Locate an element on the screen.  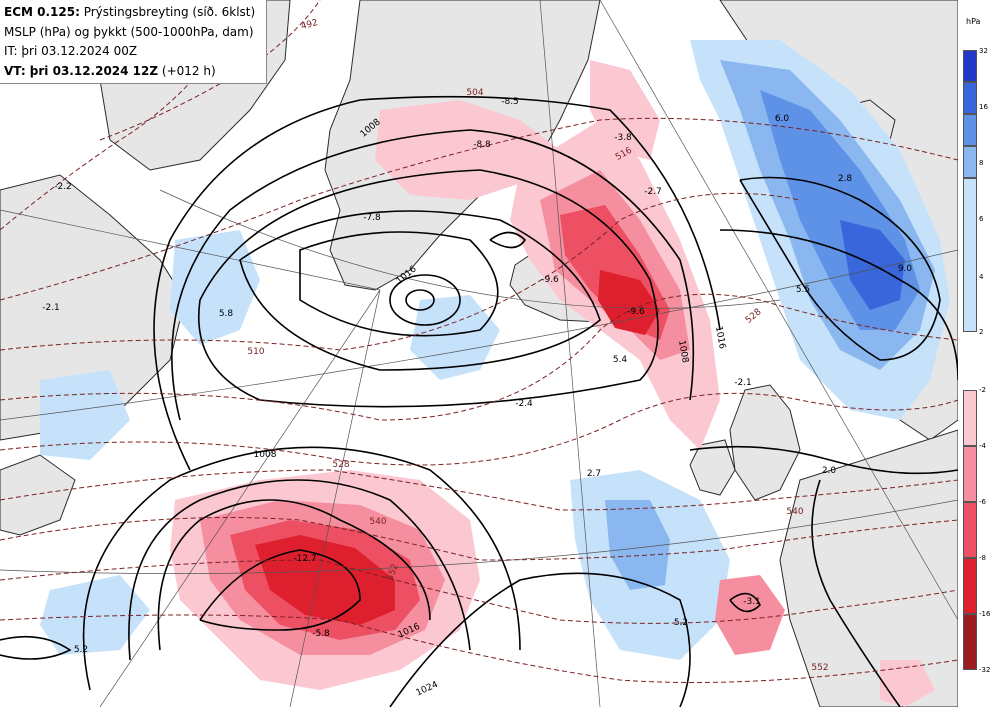
ireland is located at coordinates (712, 467).